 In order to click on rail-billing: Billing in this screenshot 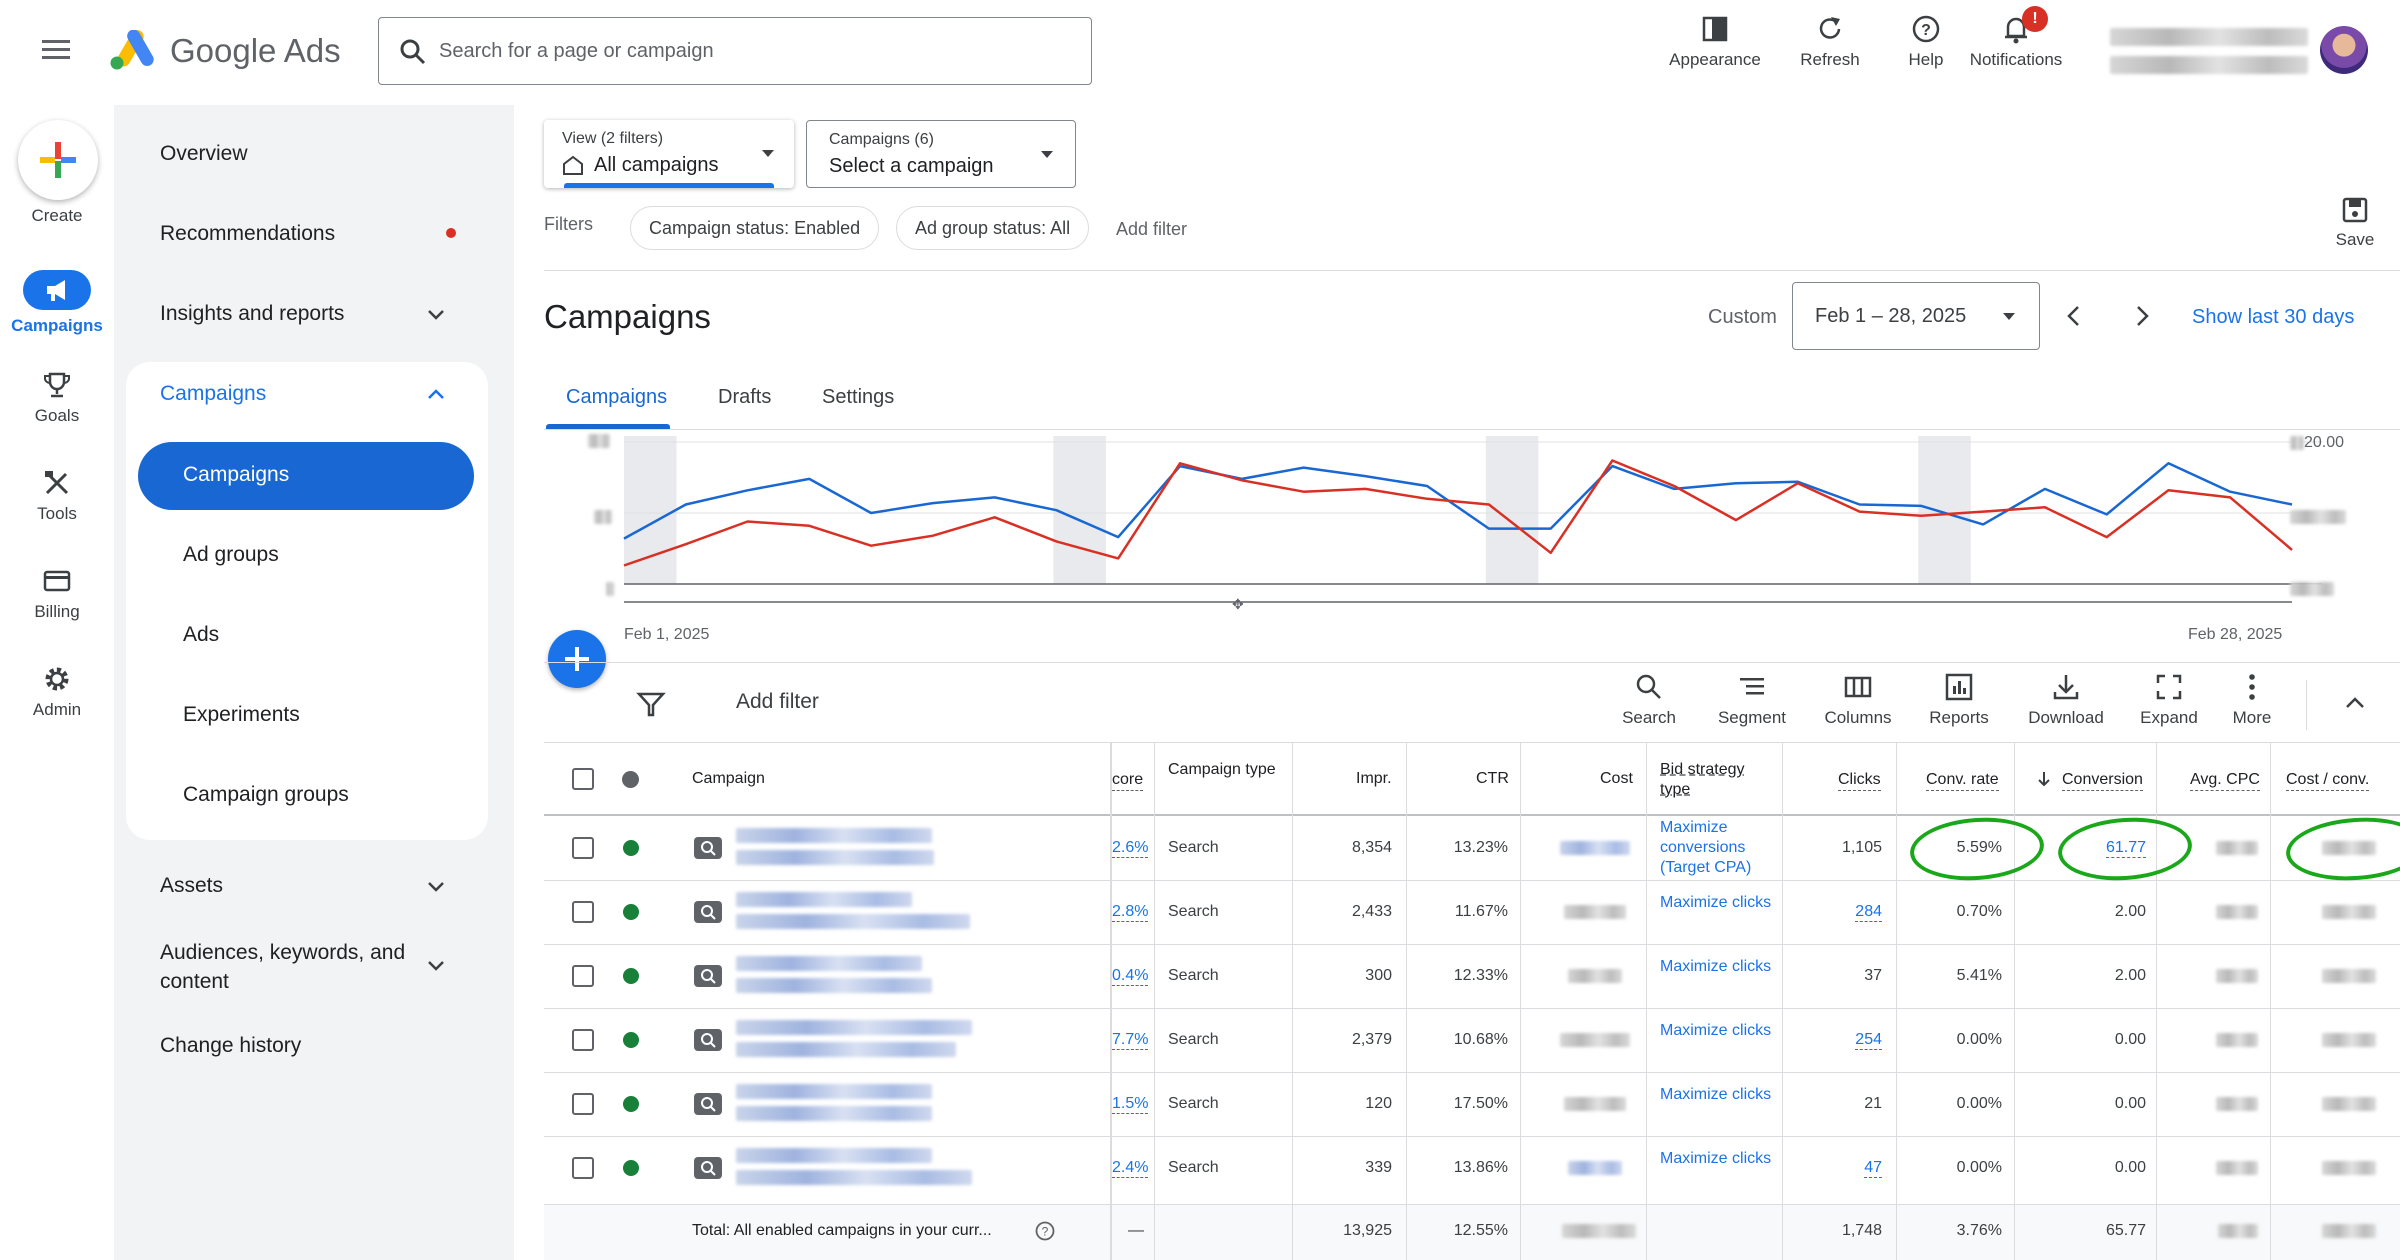, I will do `click(57, 594)`.